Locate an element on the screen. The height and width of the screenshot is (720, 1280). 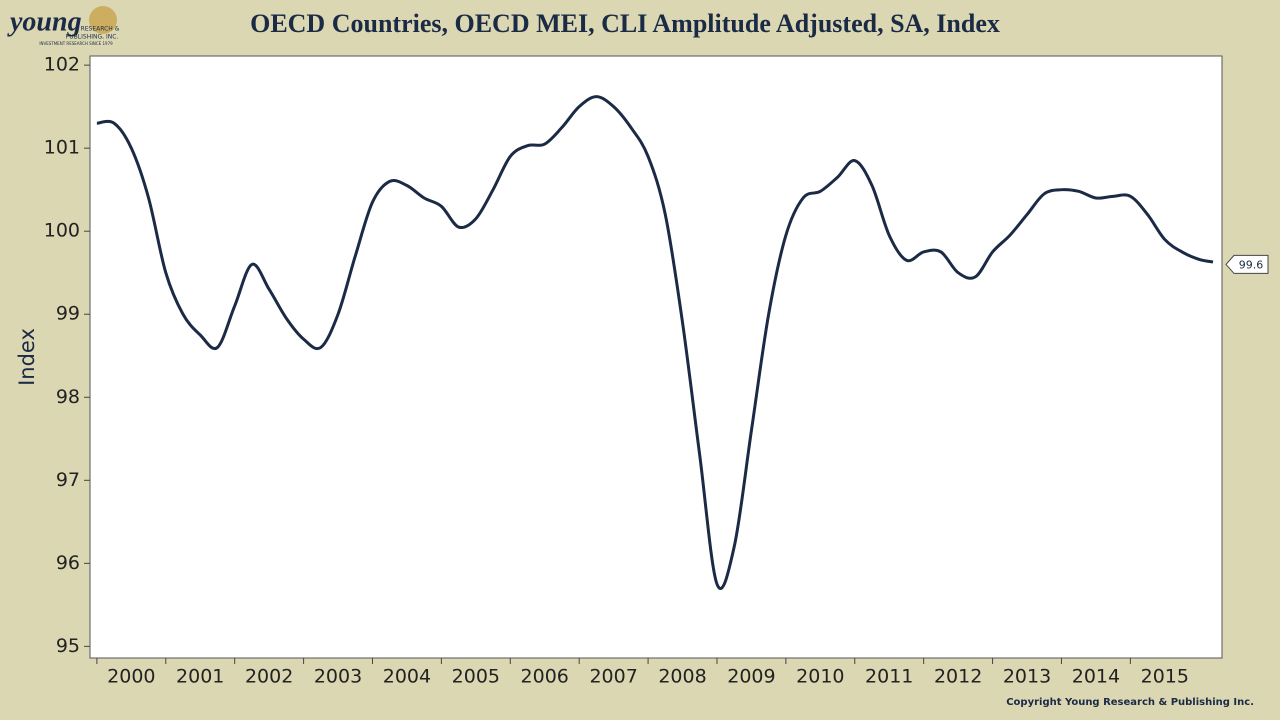
y-tick-label: 96 is located at coordinates (68, 563).